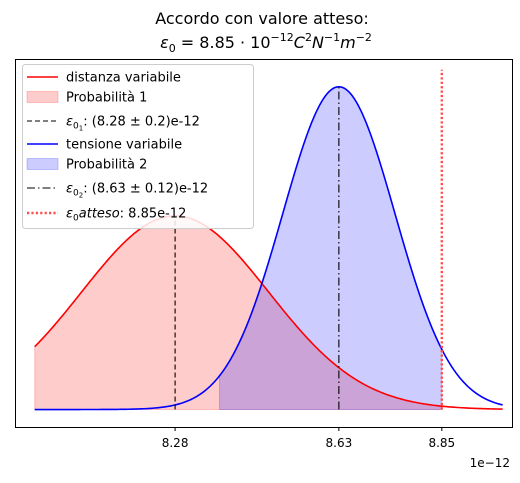  I want to click on legend-entry-2: Probabilità 1, so click(86, 98).